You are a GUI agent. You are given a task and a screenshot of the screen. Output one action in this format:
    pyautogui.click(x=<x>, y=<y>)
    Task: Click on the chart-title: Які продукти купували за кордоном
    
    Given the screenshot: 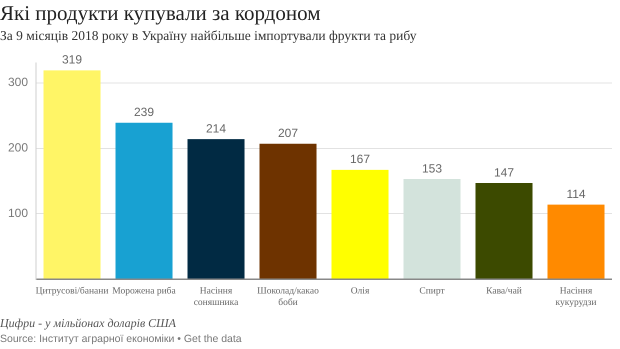 What is the action you would take?
    pyautogui.click(x=160, y=13)
    